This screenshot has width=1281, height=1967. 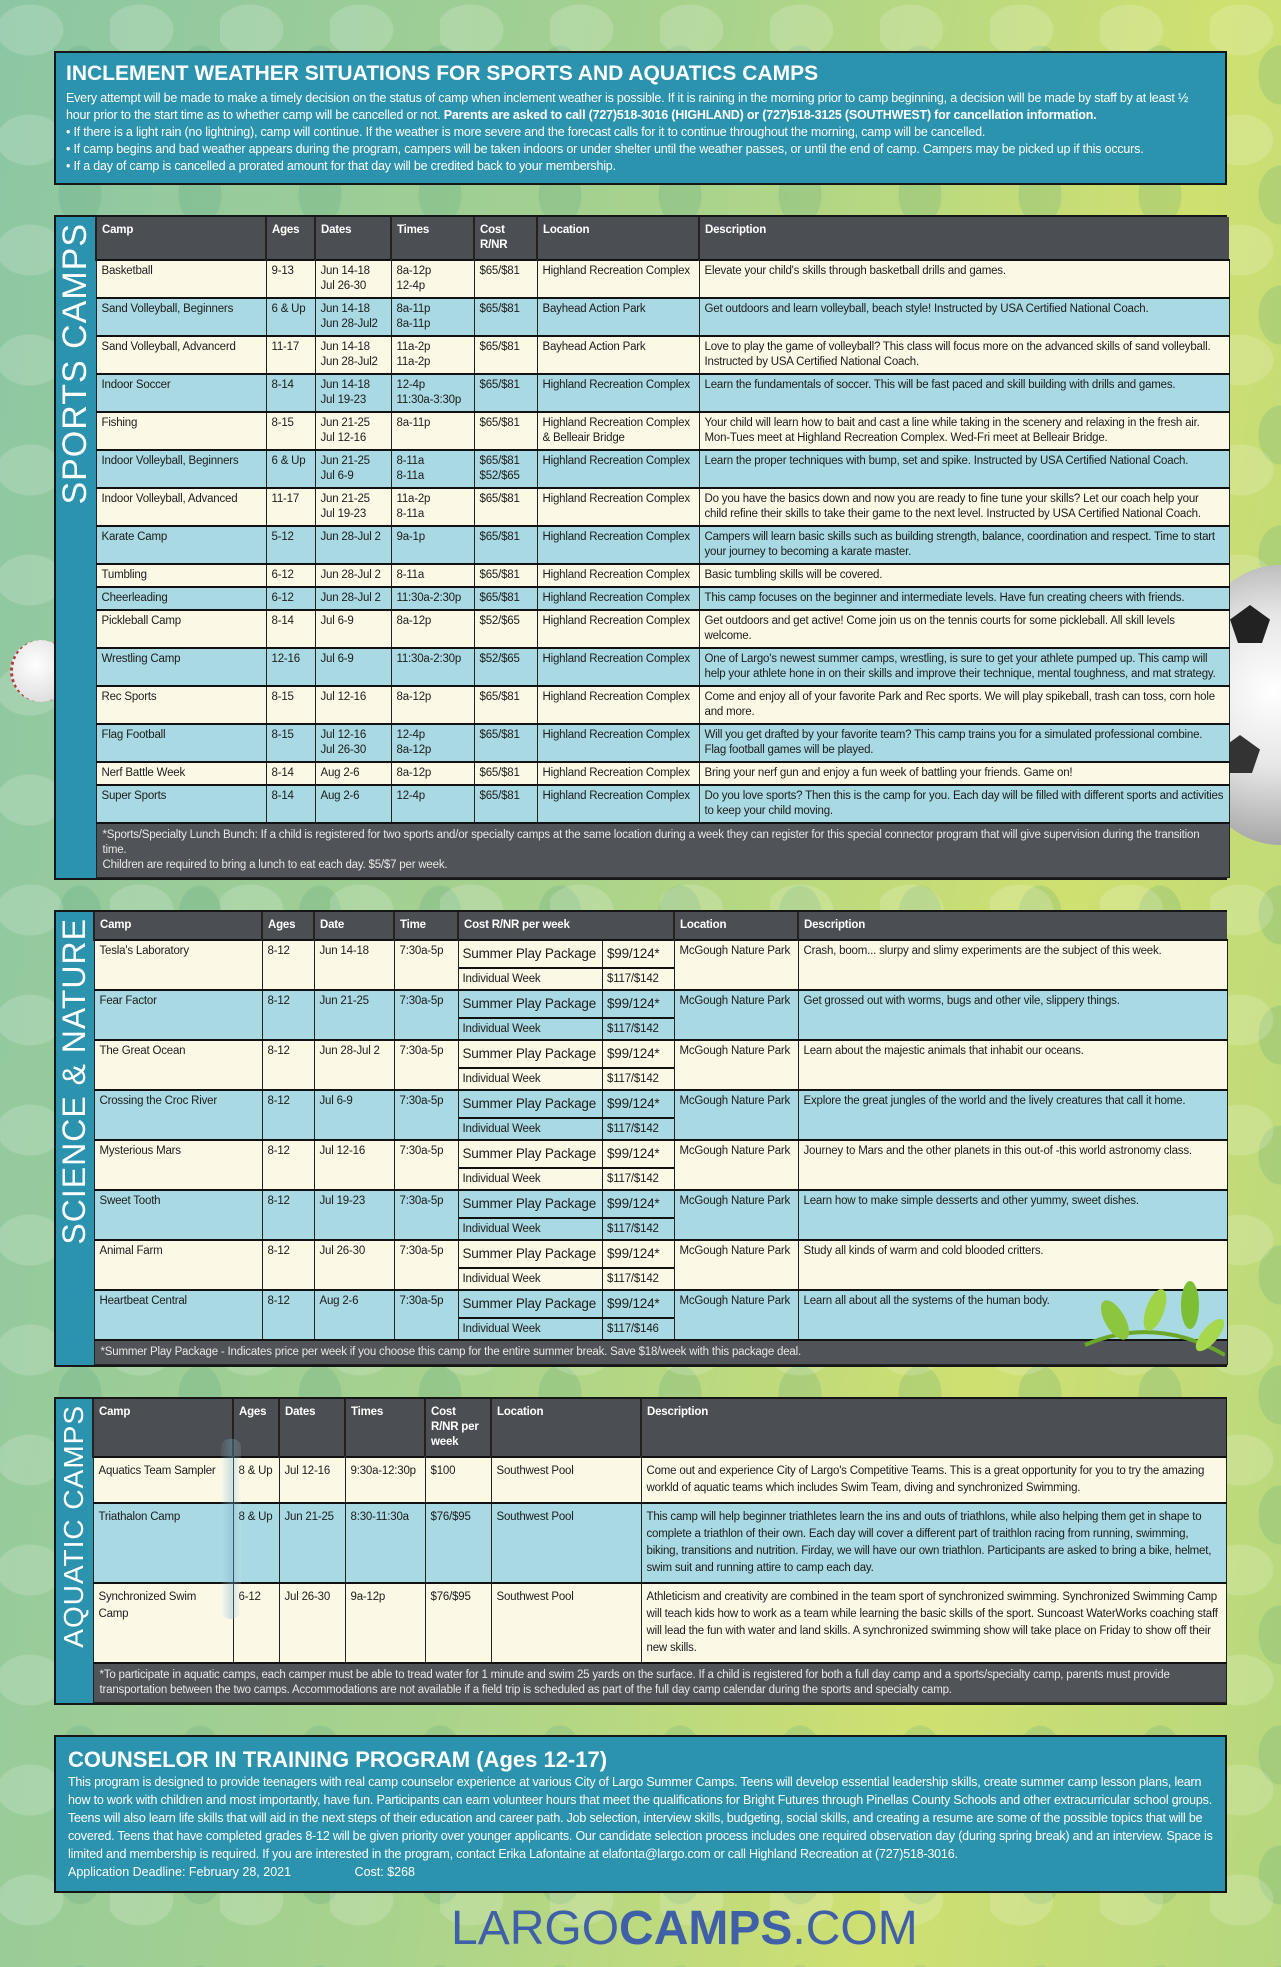 I want to click on cit-deadline: Application Deadline: February 28, 2021, so click(x=180, y=1872).